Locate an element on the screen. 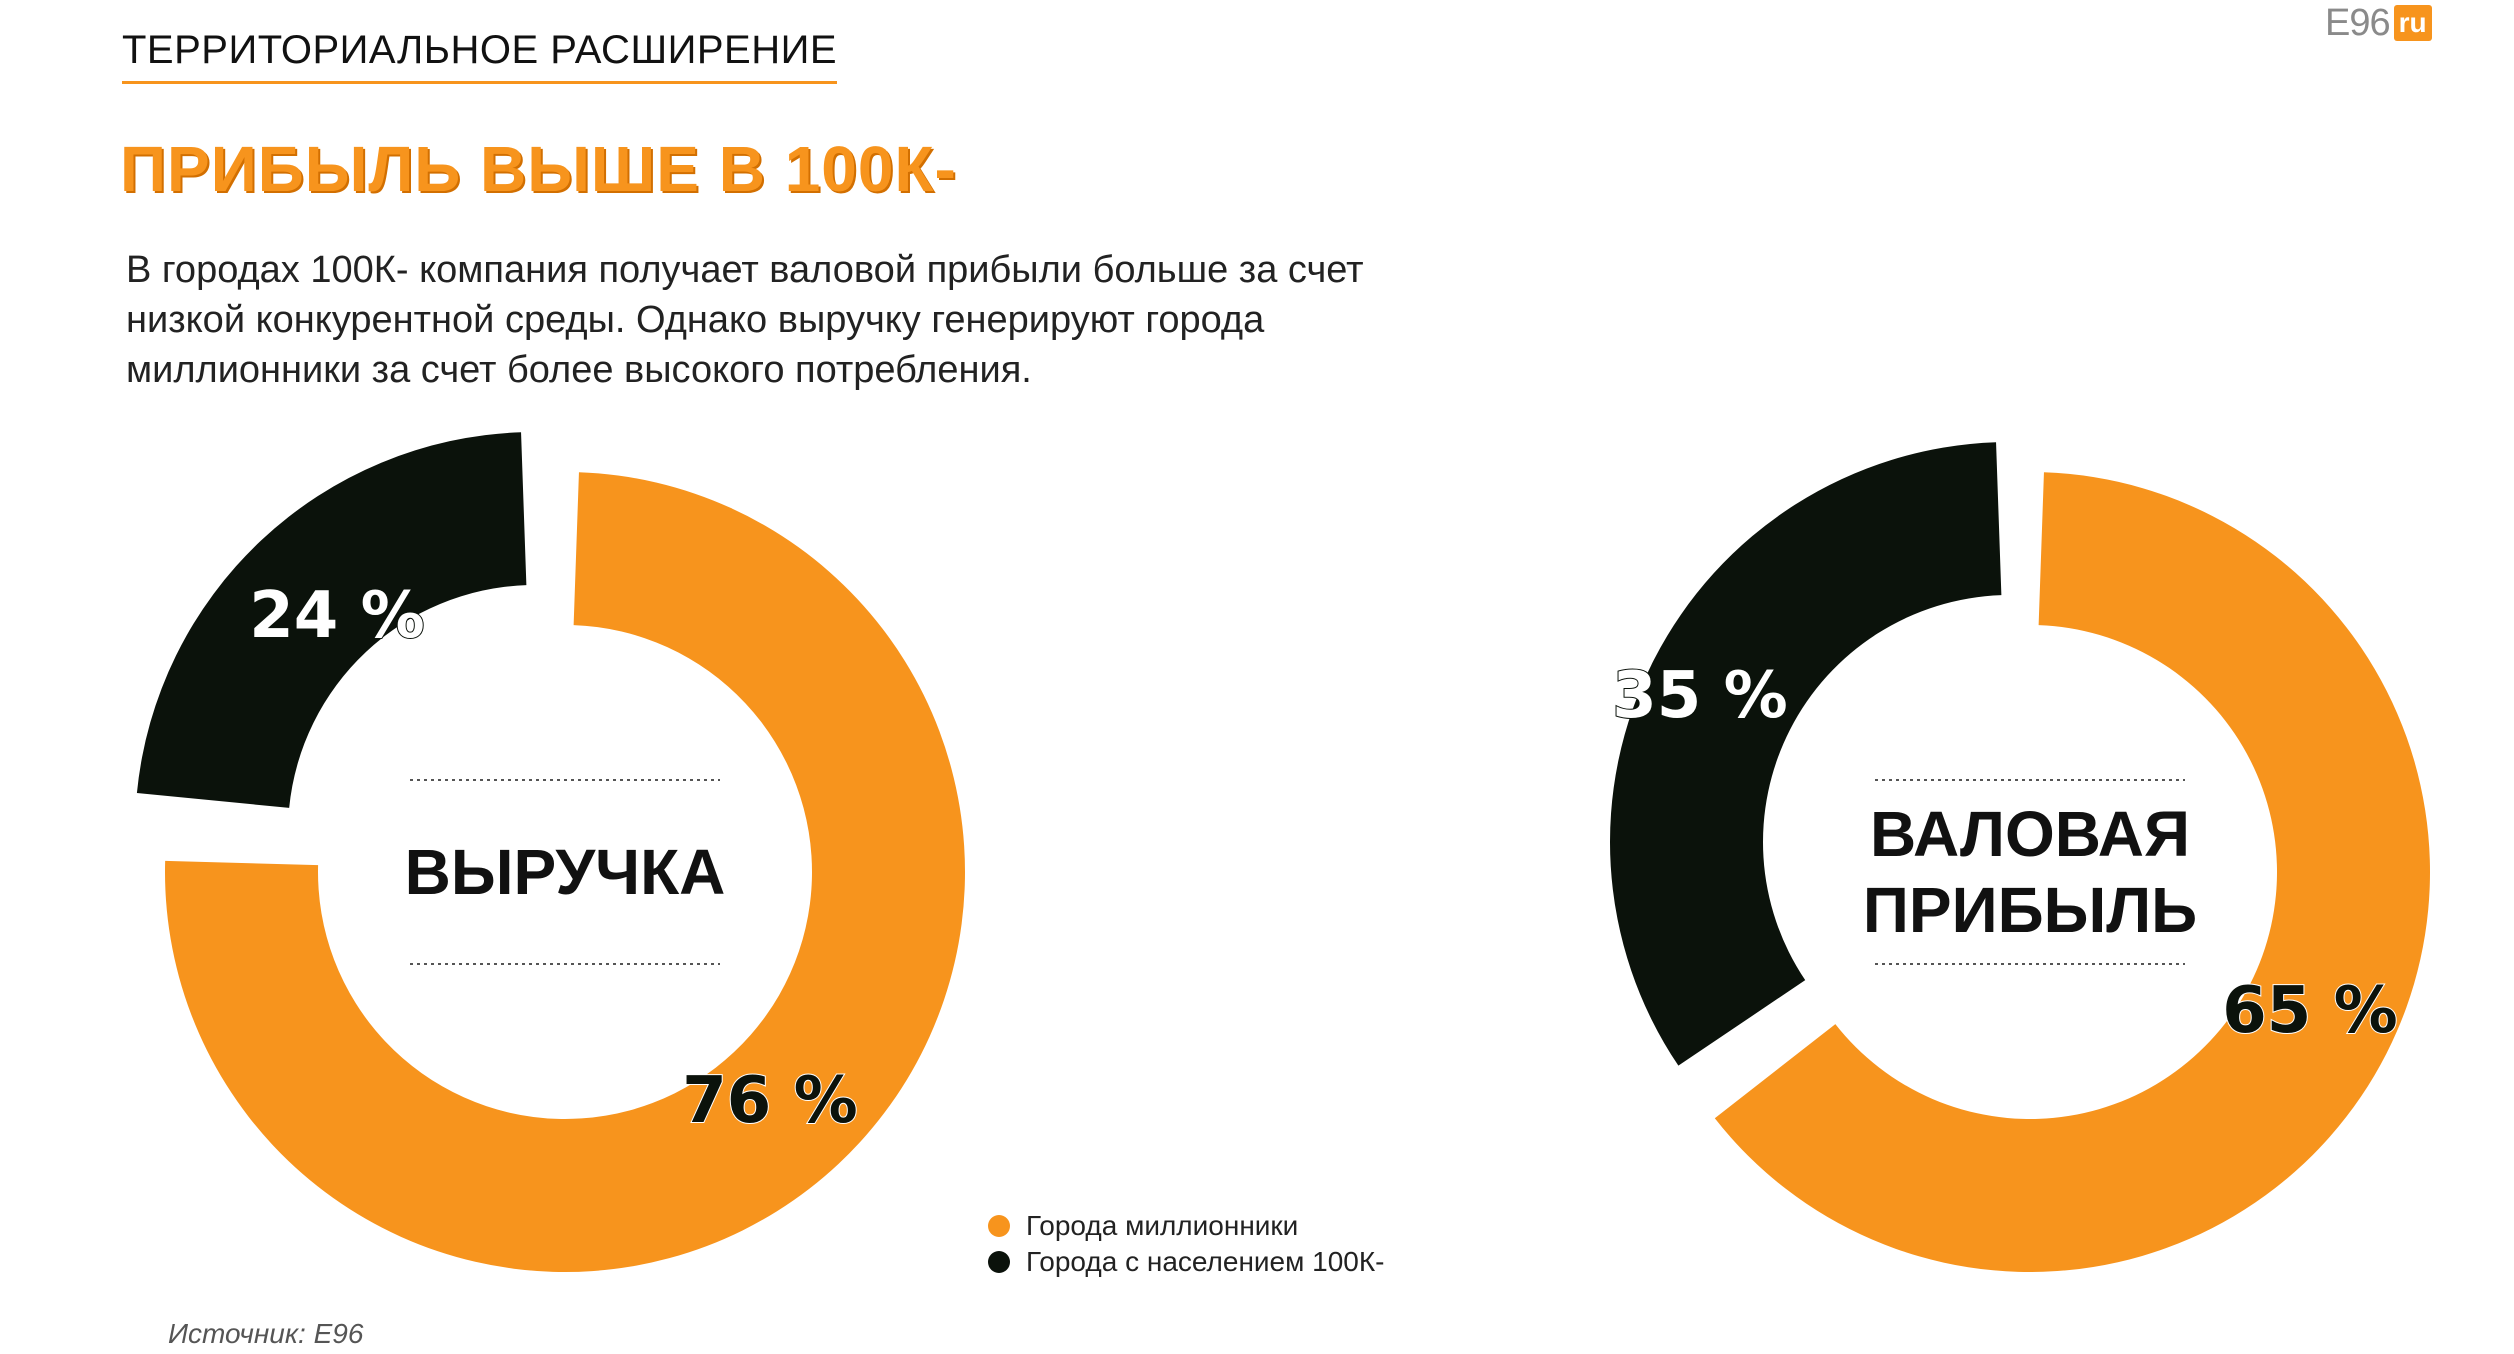  legend-dot-dark is located at coordinates (999, 1262).